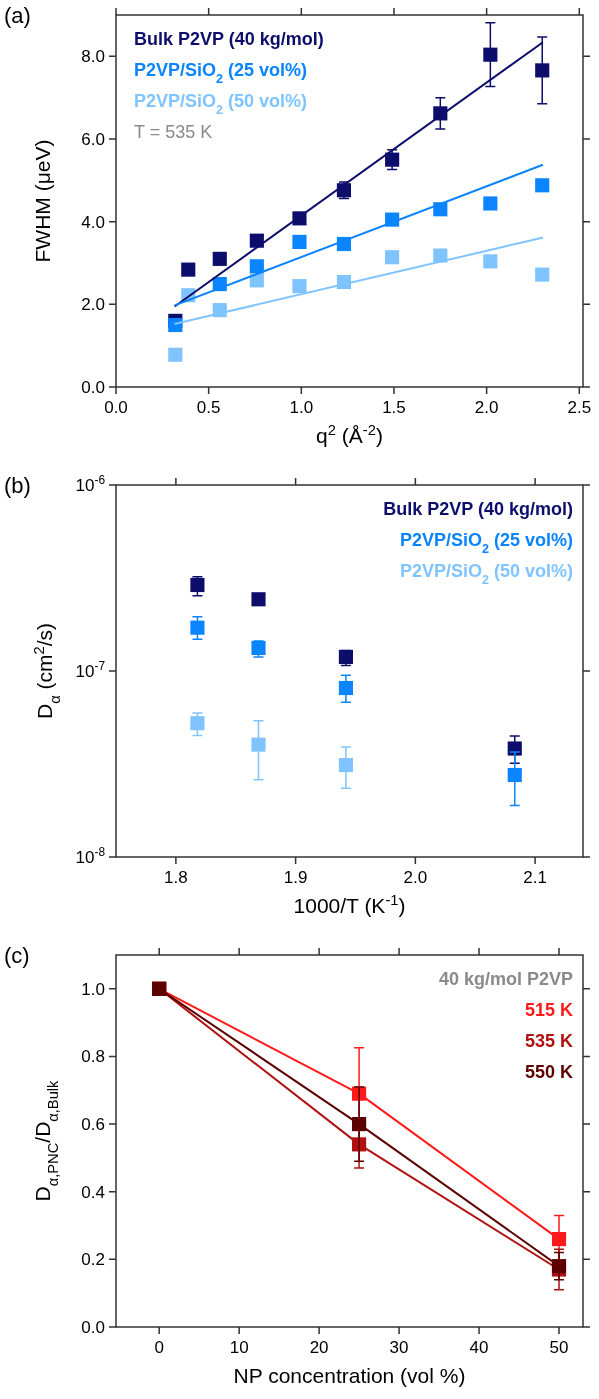  I want to click on text: (b), so click(17, 485).